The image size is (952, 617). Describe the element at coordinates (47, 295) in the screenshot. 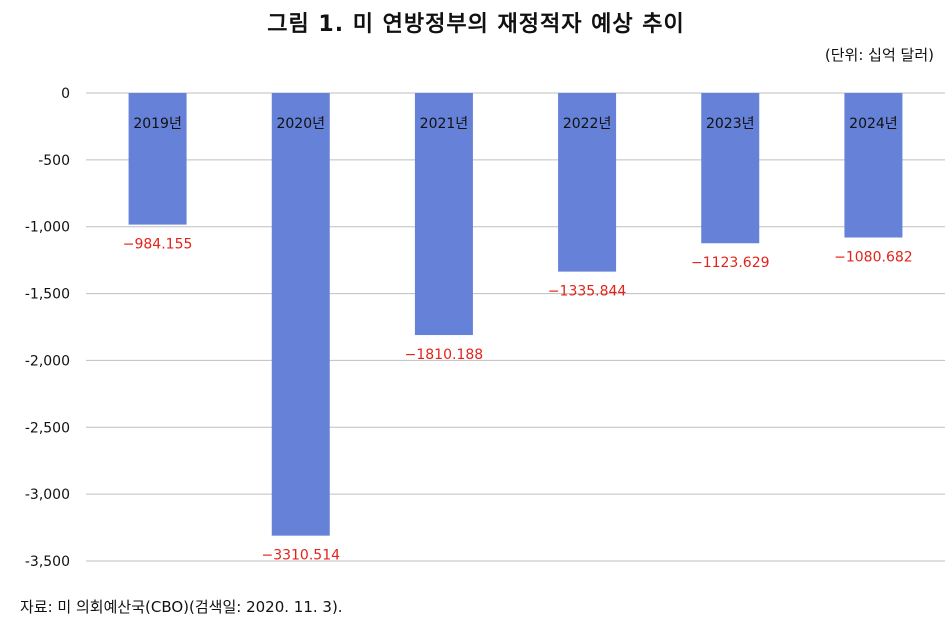

I see `y-tick-label: -1,500` at that location.